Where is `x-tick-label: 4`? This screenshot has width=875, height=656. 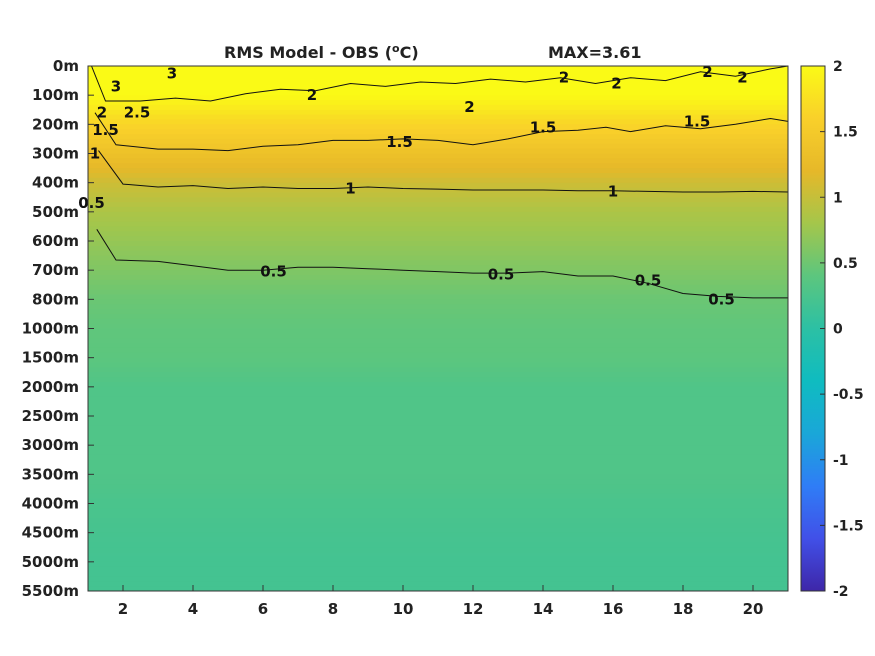
x-tick-label: 4 is located at coordinates (193, 609).